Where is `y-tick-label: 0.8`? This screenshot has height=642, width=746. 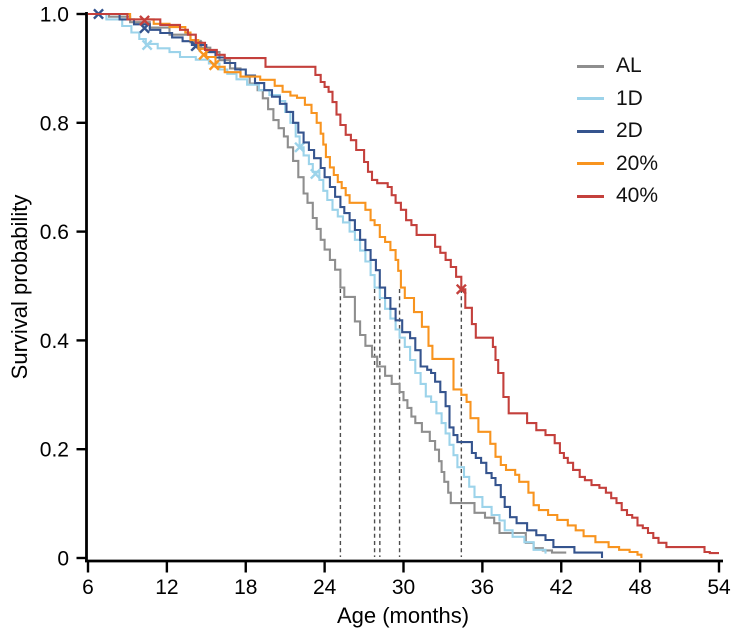 y-tick-label: 0.8 is located at coordinates (54, 123).